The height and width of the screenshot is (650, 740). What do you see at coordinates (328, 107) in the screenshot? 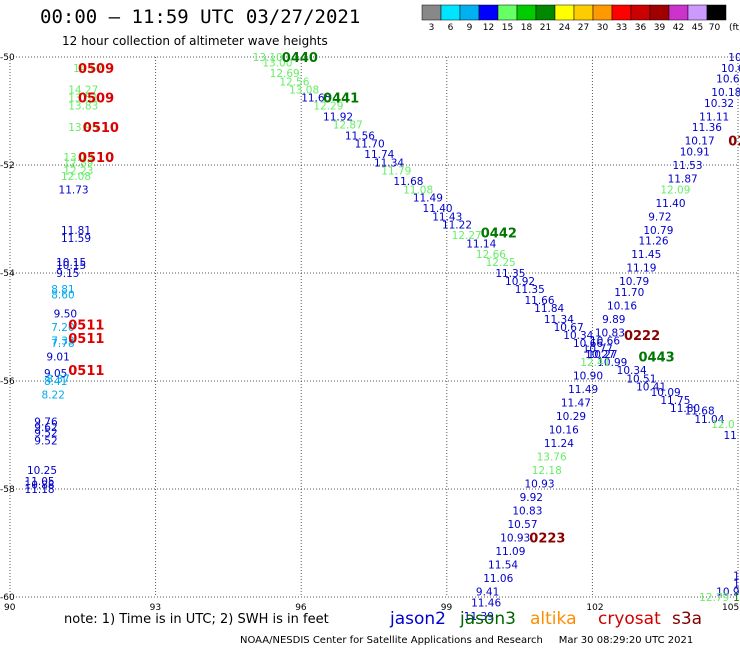
I see `data-point: 12.29` at bounding box center [328, 107].